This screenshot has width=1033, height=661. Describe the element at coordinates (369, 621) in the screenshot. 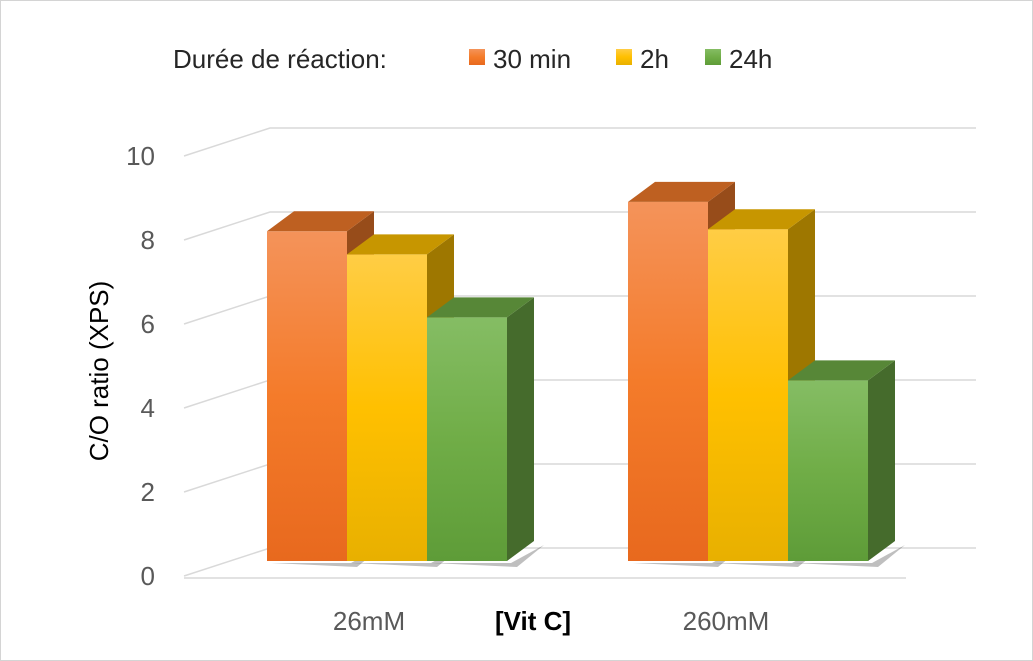

I see `x-category-label: 26mM` at that location.